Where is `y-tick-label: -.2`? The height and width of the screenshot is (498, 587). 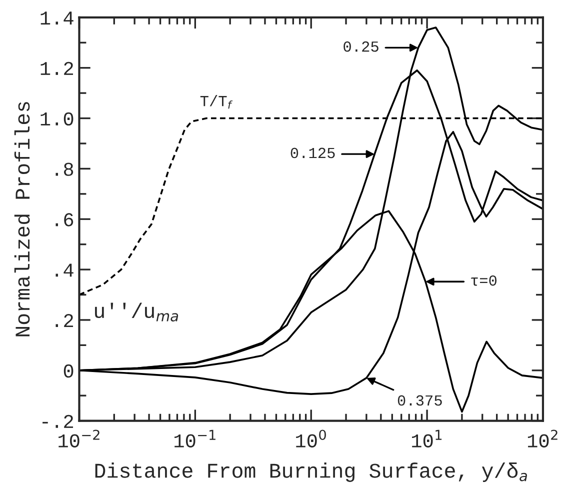 y-tick-label: -.2 is located at coordinates (58, 421).